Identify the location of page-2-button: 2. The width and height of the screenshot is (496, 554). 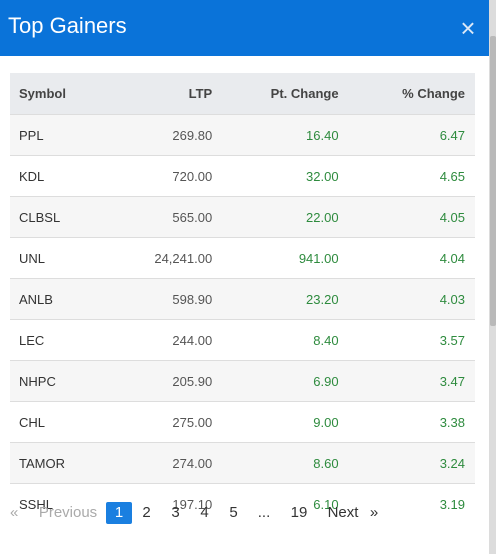
(146, 512).